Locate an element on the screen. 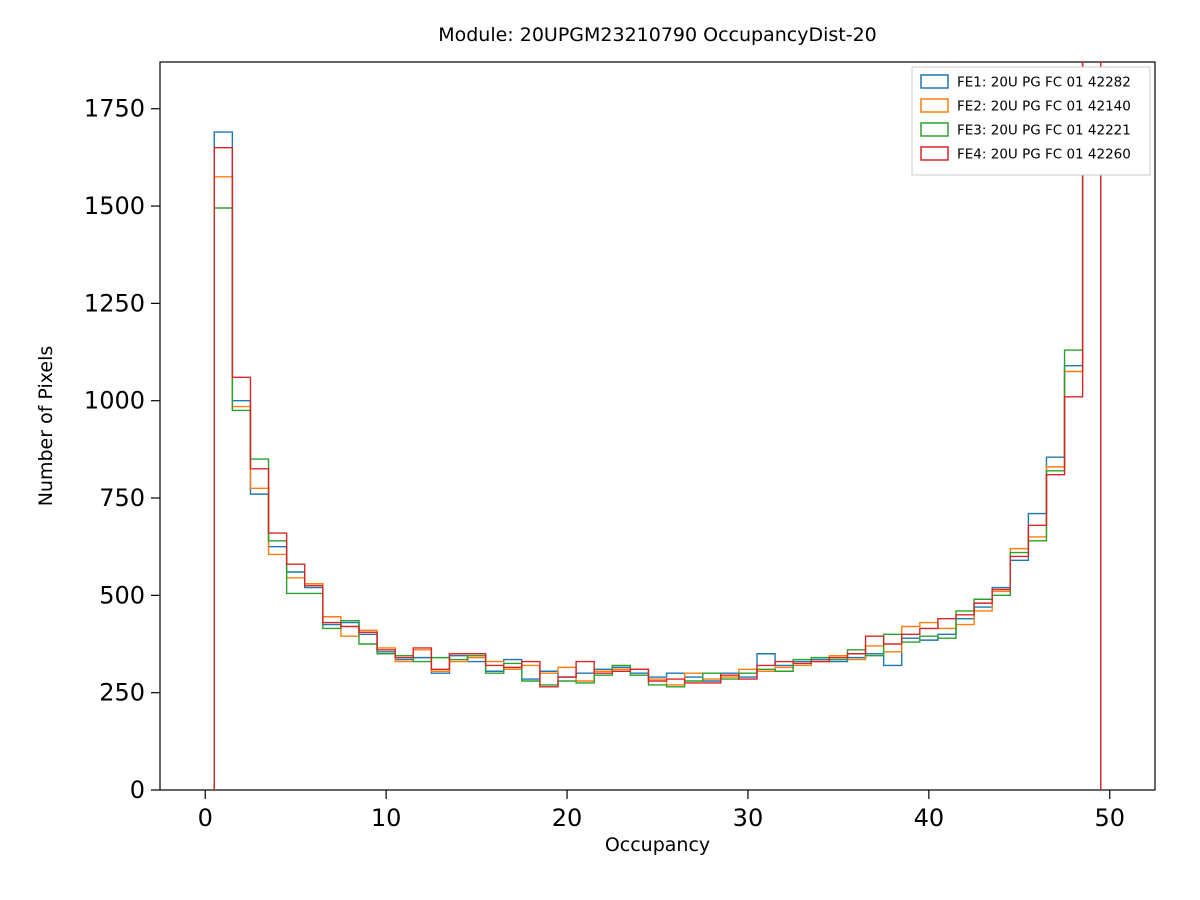 The height and width of the screenshot is (900, 1200). y-tick-label: 1000 is located at coordinates (114, 401).